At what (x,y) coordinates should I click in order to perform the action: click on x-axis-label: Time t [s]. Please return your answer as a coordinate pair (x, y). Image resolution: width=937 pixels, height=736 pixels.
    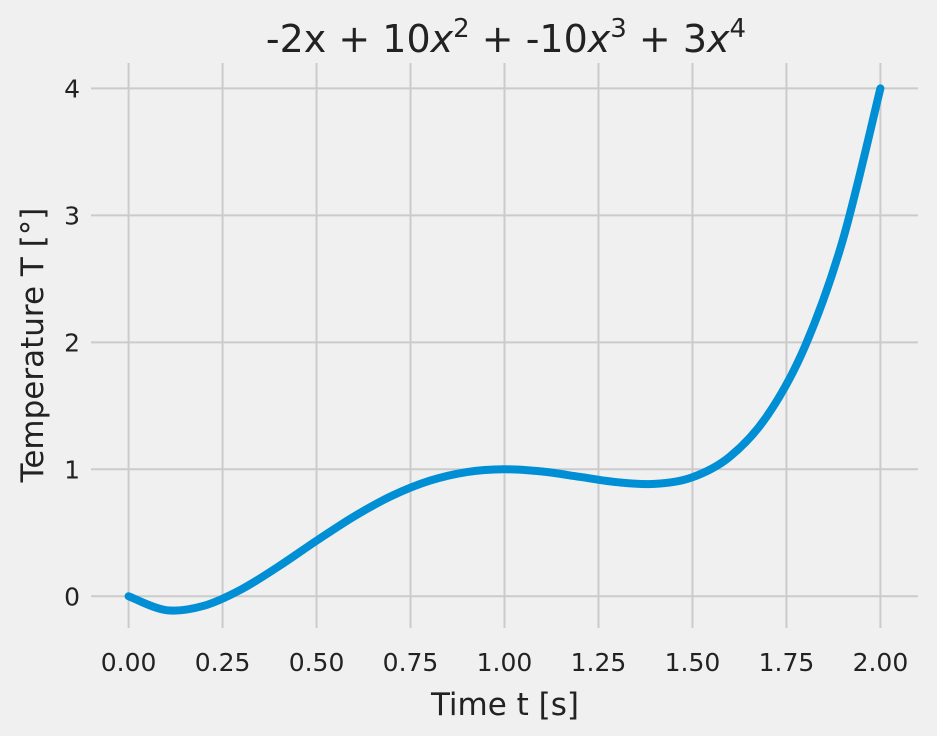
    Looking at the image, I should click on (504, 705).